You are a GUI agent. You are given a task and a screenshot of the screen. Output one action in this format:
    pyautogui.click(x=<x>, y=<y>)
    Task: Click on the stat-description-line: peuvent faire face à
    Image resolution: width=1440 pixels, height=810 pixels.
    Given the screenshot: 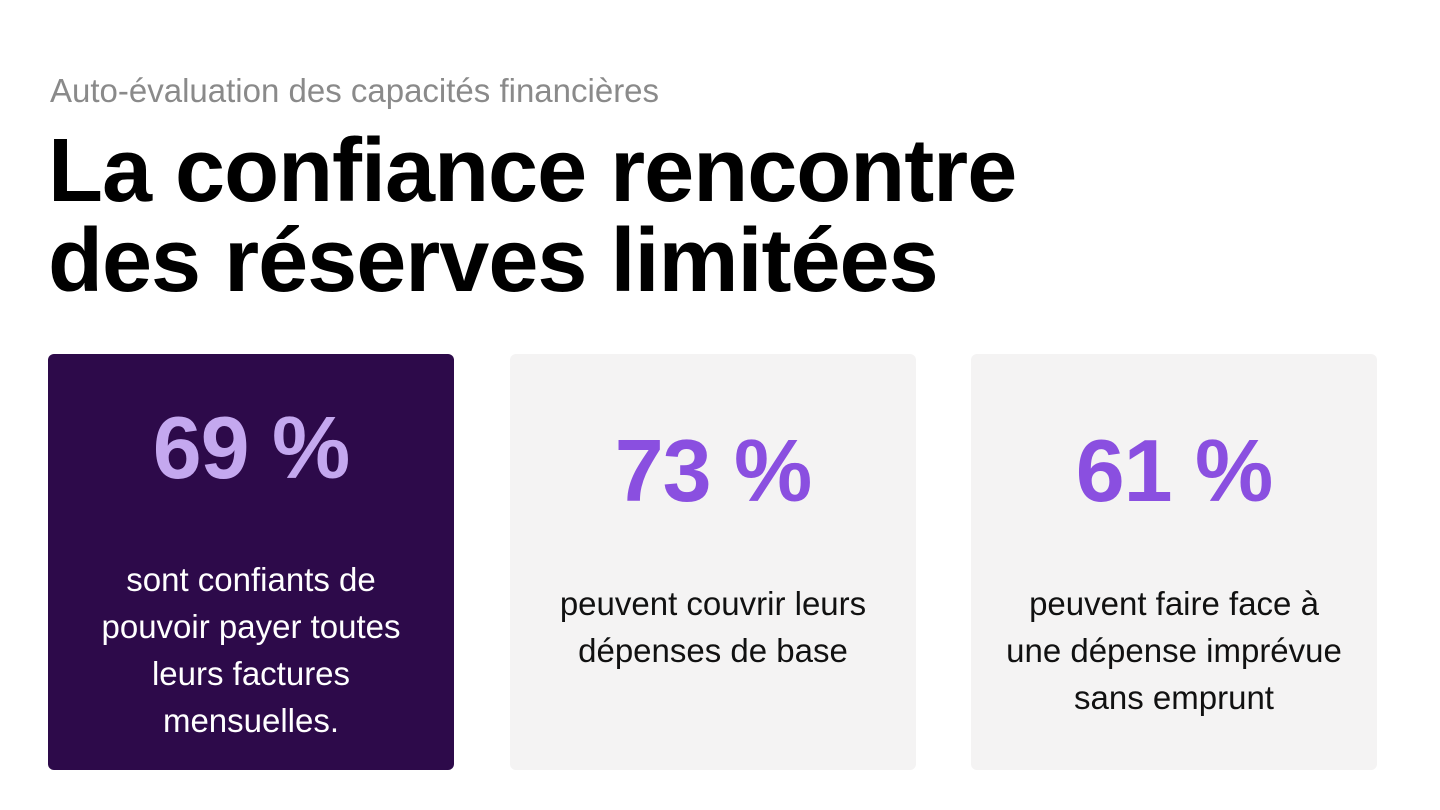 What is the action you would take?
    pyautogui.click(x=1174, y=603)
    